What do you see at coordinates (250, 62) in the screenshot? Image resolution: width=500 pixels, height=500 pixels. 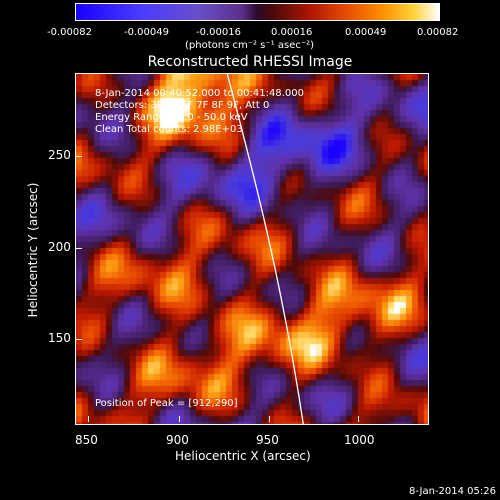 I see `plot-title: Reconstructed RHESSI Image` at bounding box center [250, 62].